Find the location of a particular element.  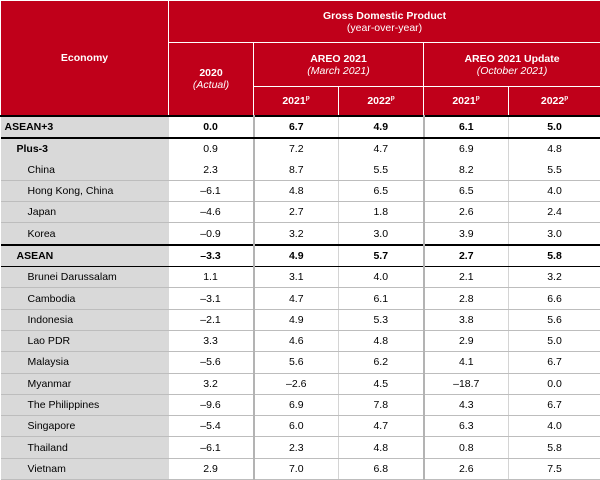

value-2020: –3.1 is located at coordinates (211, 298).